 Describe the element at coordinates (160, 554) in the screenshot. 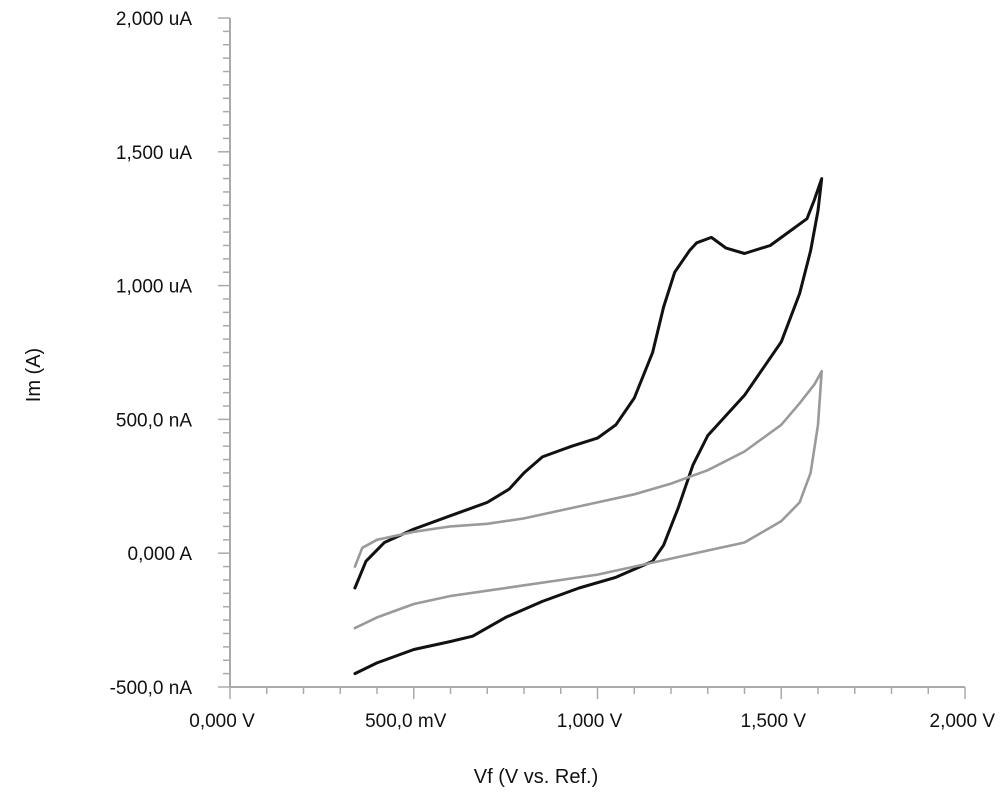

I see `y-tick-label: 0,000 A` at that location.